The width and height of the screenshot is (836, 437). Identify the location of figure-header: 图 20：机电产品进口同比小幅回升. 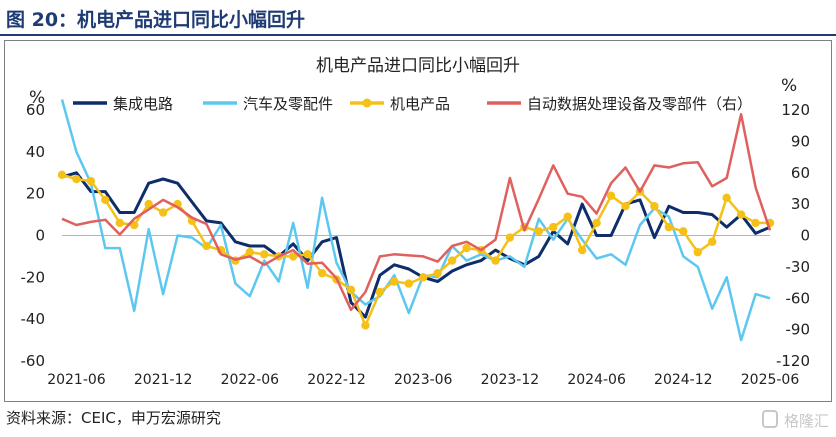
(418, 17).